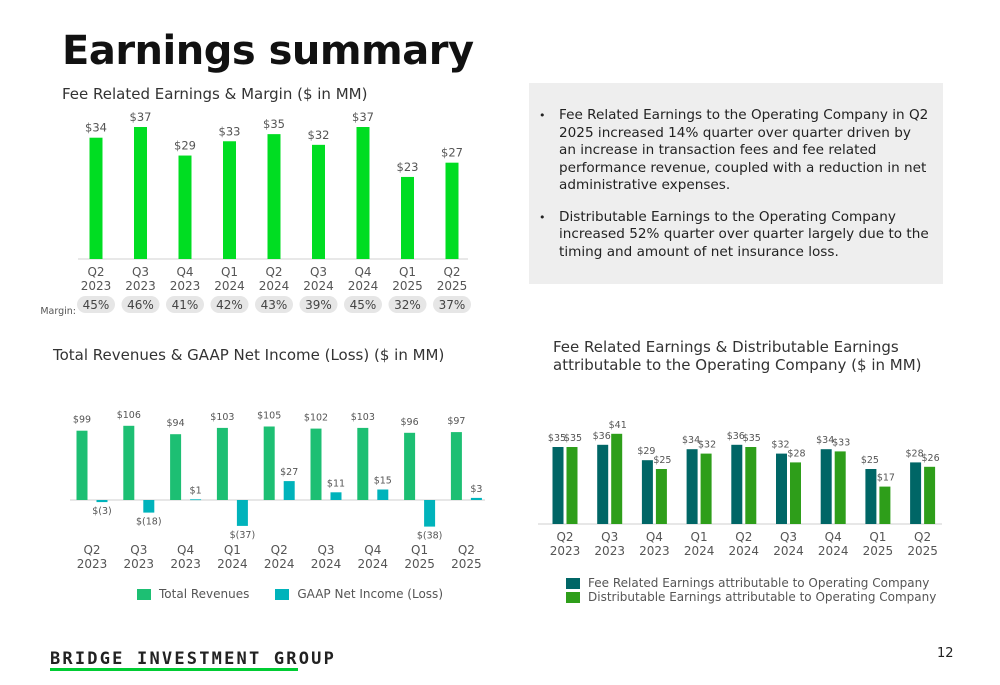  Describe the element at coordinates (408, 167) in the screenshot. I see `fre-data-label: $23` at that location.